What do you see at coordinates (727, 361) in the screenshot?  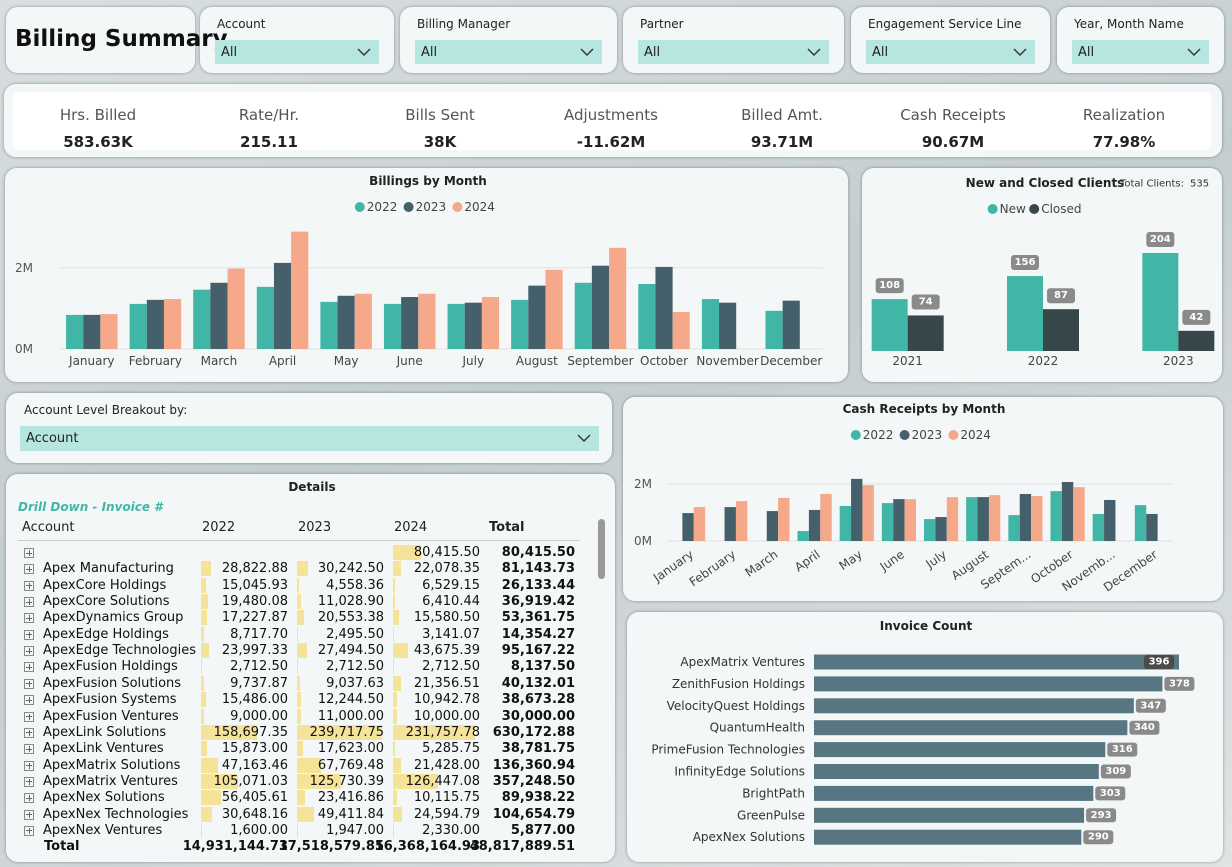 I see `x-tick-label: November` at bounding box center [727, 361].